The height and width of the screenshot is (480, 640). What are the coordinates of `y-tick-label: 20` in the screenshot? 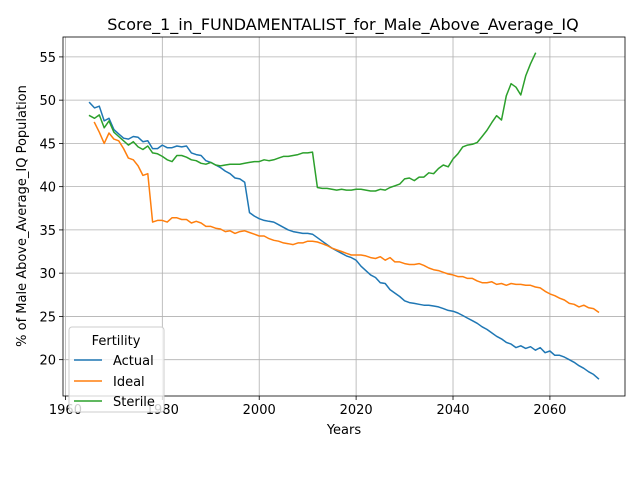 It's located at (47, 361).